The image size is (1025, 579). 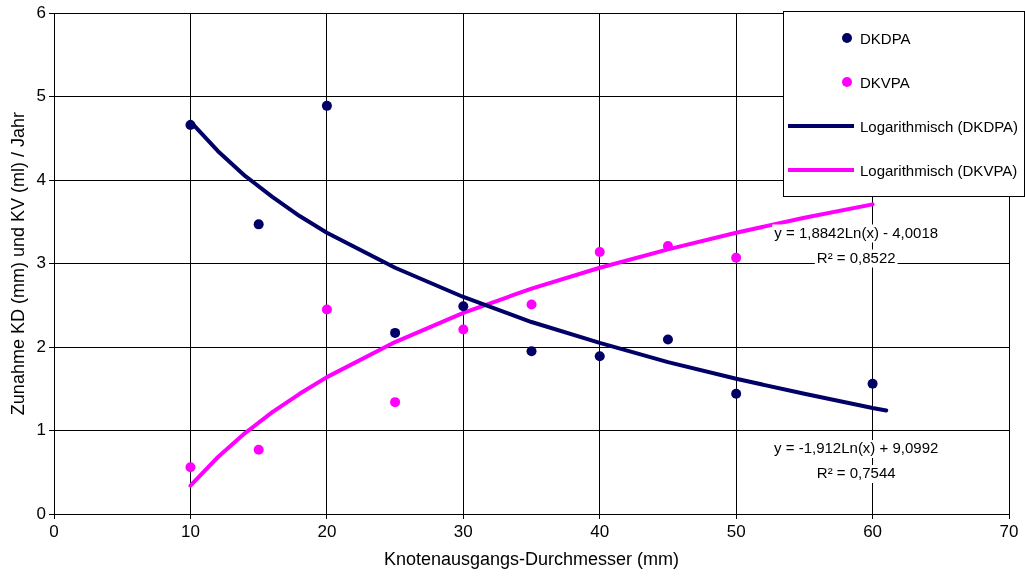 What do you see at coordinates (327, 531) in the screenshot?
I see `x-tick-label: 20` at bounding box center [327, 531].